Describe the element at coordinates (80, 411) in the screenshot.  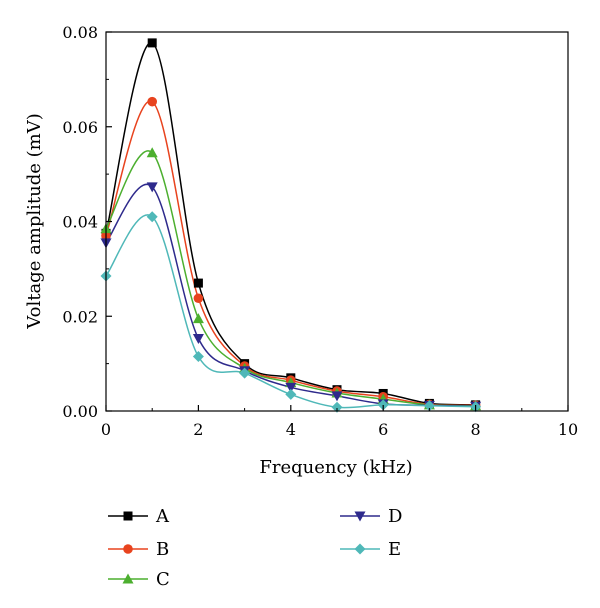
I see `y-tick-label: 0.00` at that location.